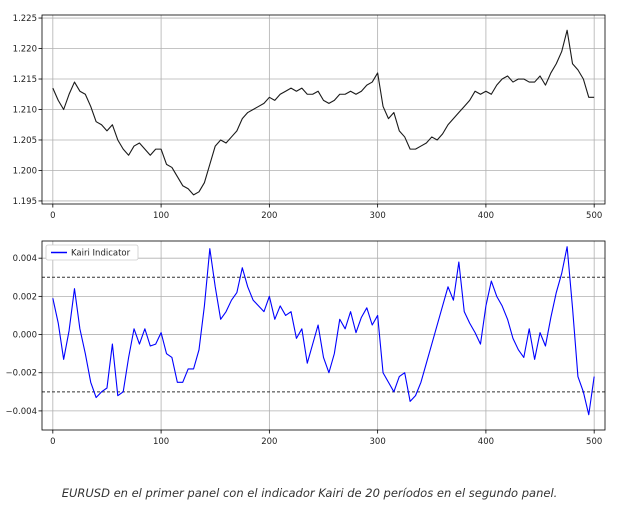 Image resolution: width=619 pixels, height=512 pixels. Describe the element at coordinates (486, 442) in the screenshot. I see `kairi-xtick-label: 400` at that location.